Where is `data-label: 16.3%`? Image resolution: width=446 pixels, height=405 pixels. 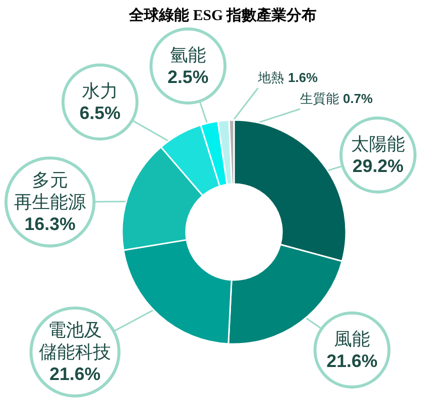 data-label: 16.3% is located at coordinates (50, 224).